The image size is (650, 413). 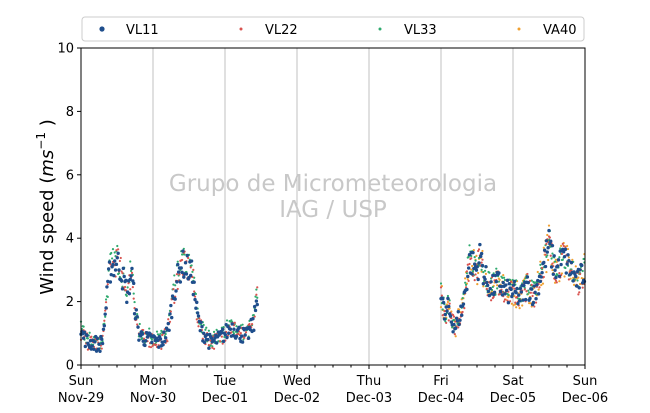 What do you see at coordinates (585, 398) in the screenshot?
I see `x-tick-date: Dec-06` at bounding box center [585, 398].